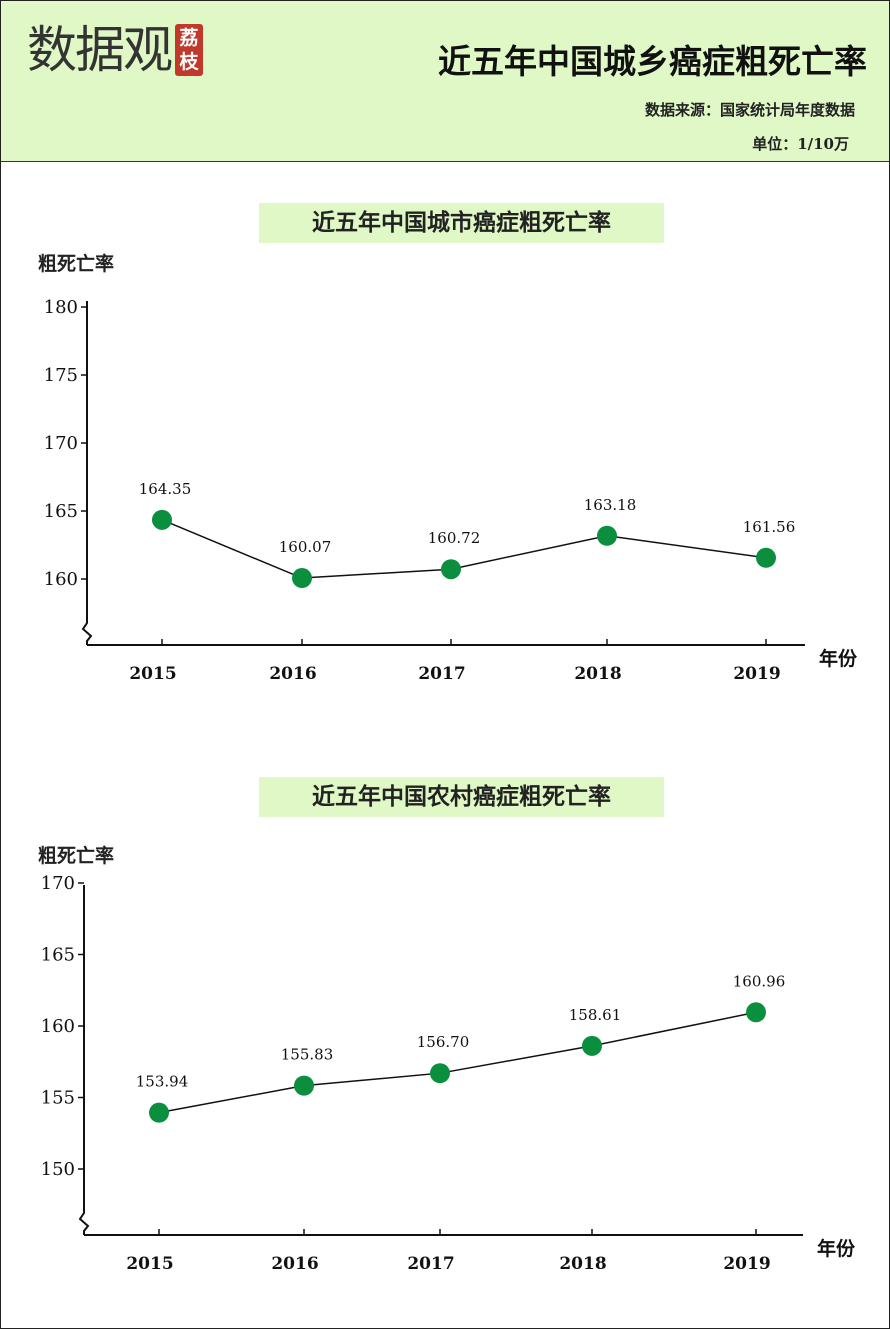 This screenshot has width=890, height=1329. Describe the element at coordinates (461, 223) in the screenshot. I see `urban-chart-title: 近五年中国城市癌症粗死亡率` at that location.